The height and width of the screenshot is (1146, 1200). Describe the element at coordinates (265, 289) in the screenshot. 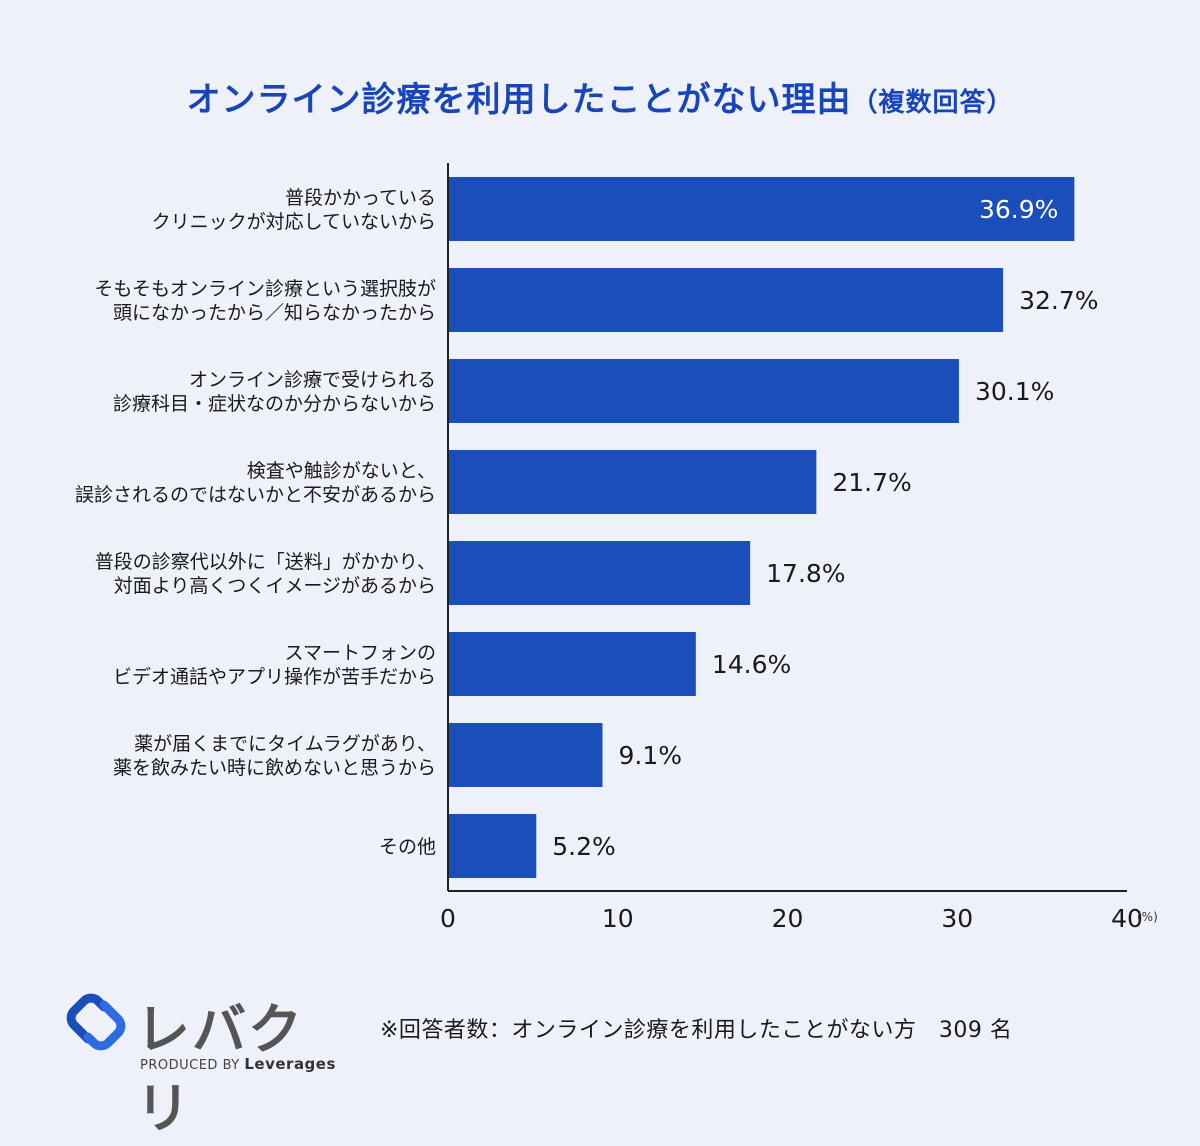

I see `category-label: そもそもオンライン診療という選択肢が` at that location.